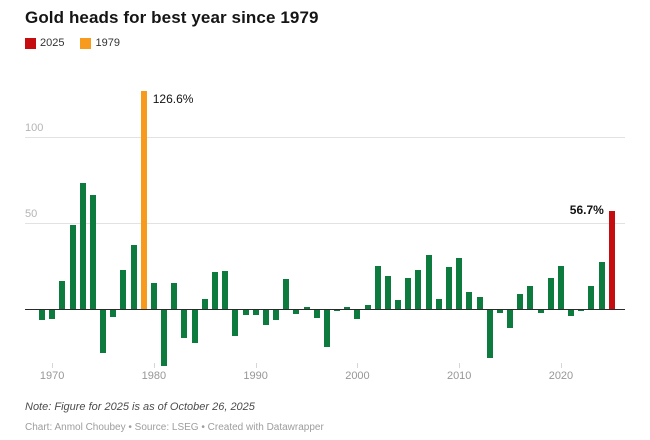 The width and height of the screenshot is (650, 440). Describe the element at coordinates (418, 289) in the screenshot. I see `bar-2006` at that location.